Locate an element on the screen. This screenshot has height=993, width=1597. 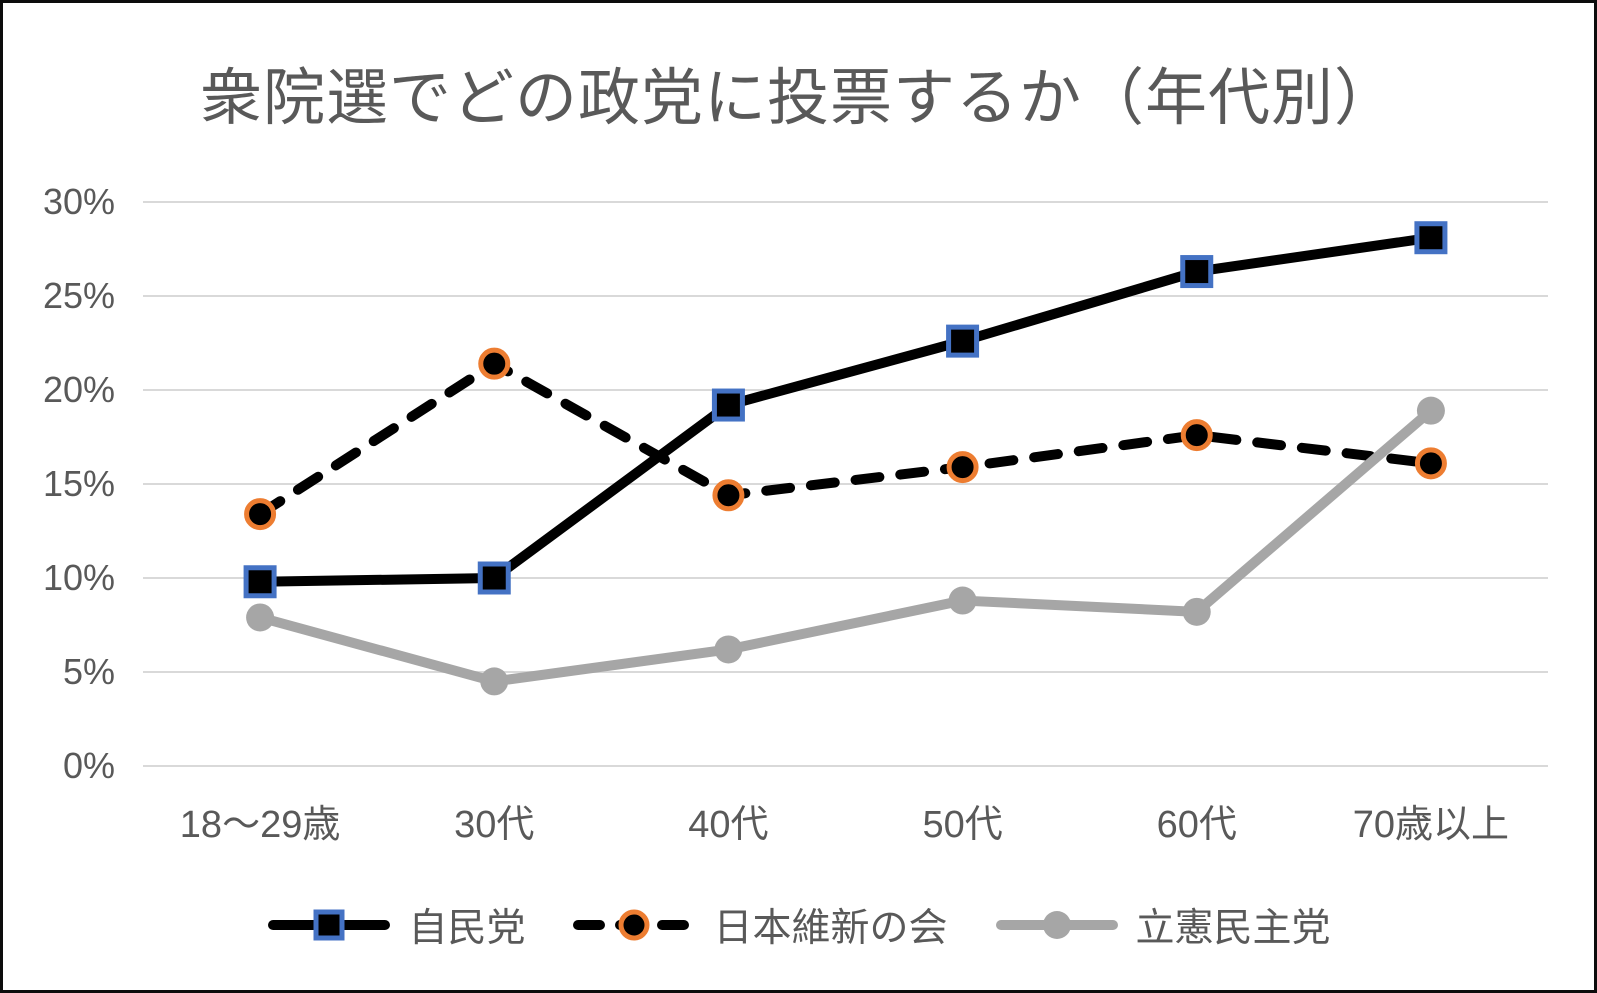
legend-item: 日本維新の会 is located at coordinates (759, 925).